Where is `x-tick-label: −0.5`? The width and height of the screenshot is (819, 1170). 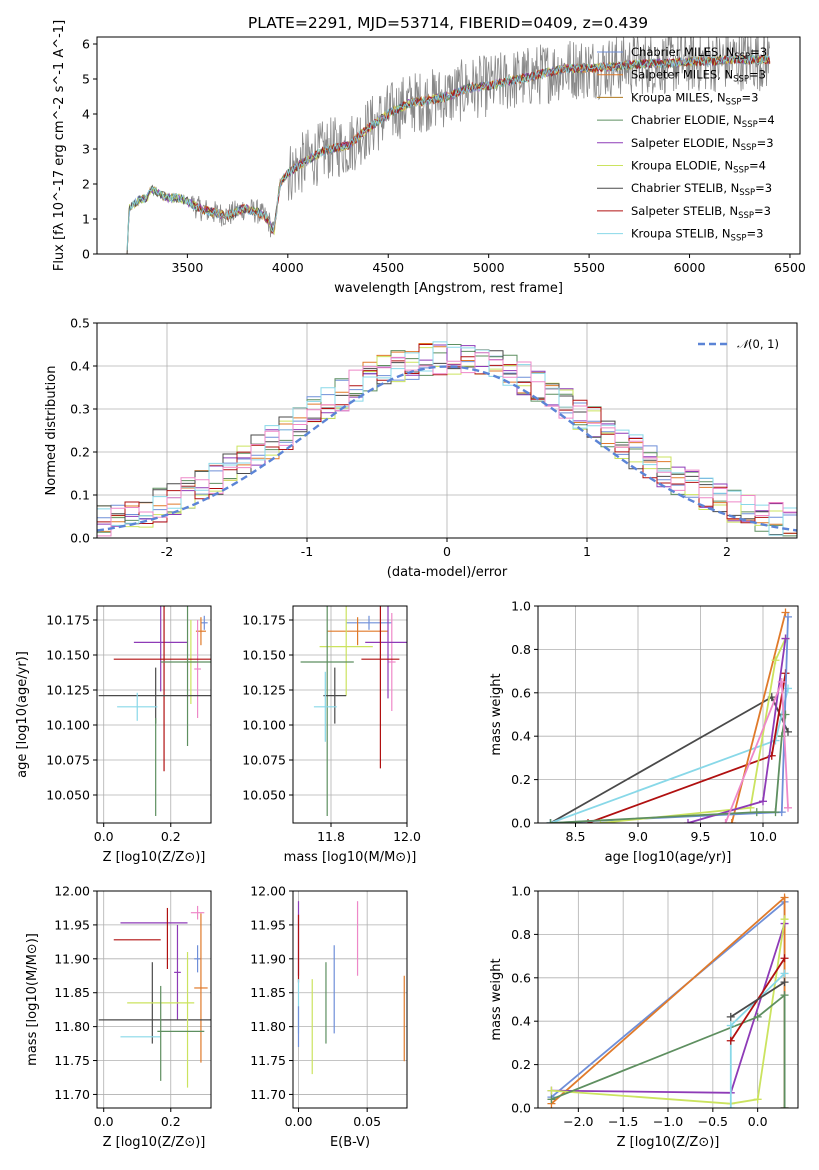 x-tick-label: −0.5 is located at coordinates (713, 1121).